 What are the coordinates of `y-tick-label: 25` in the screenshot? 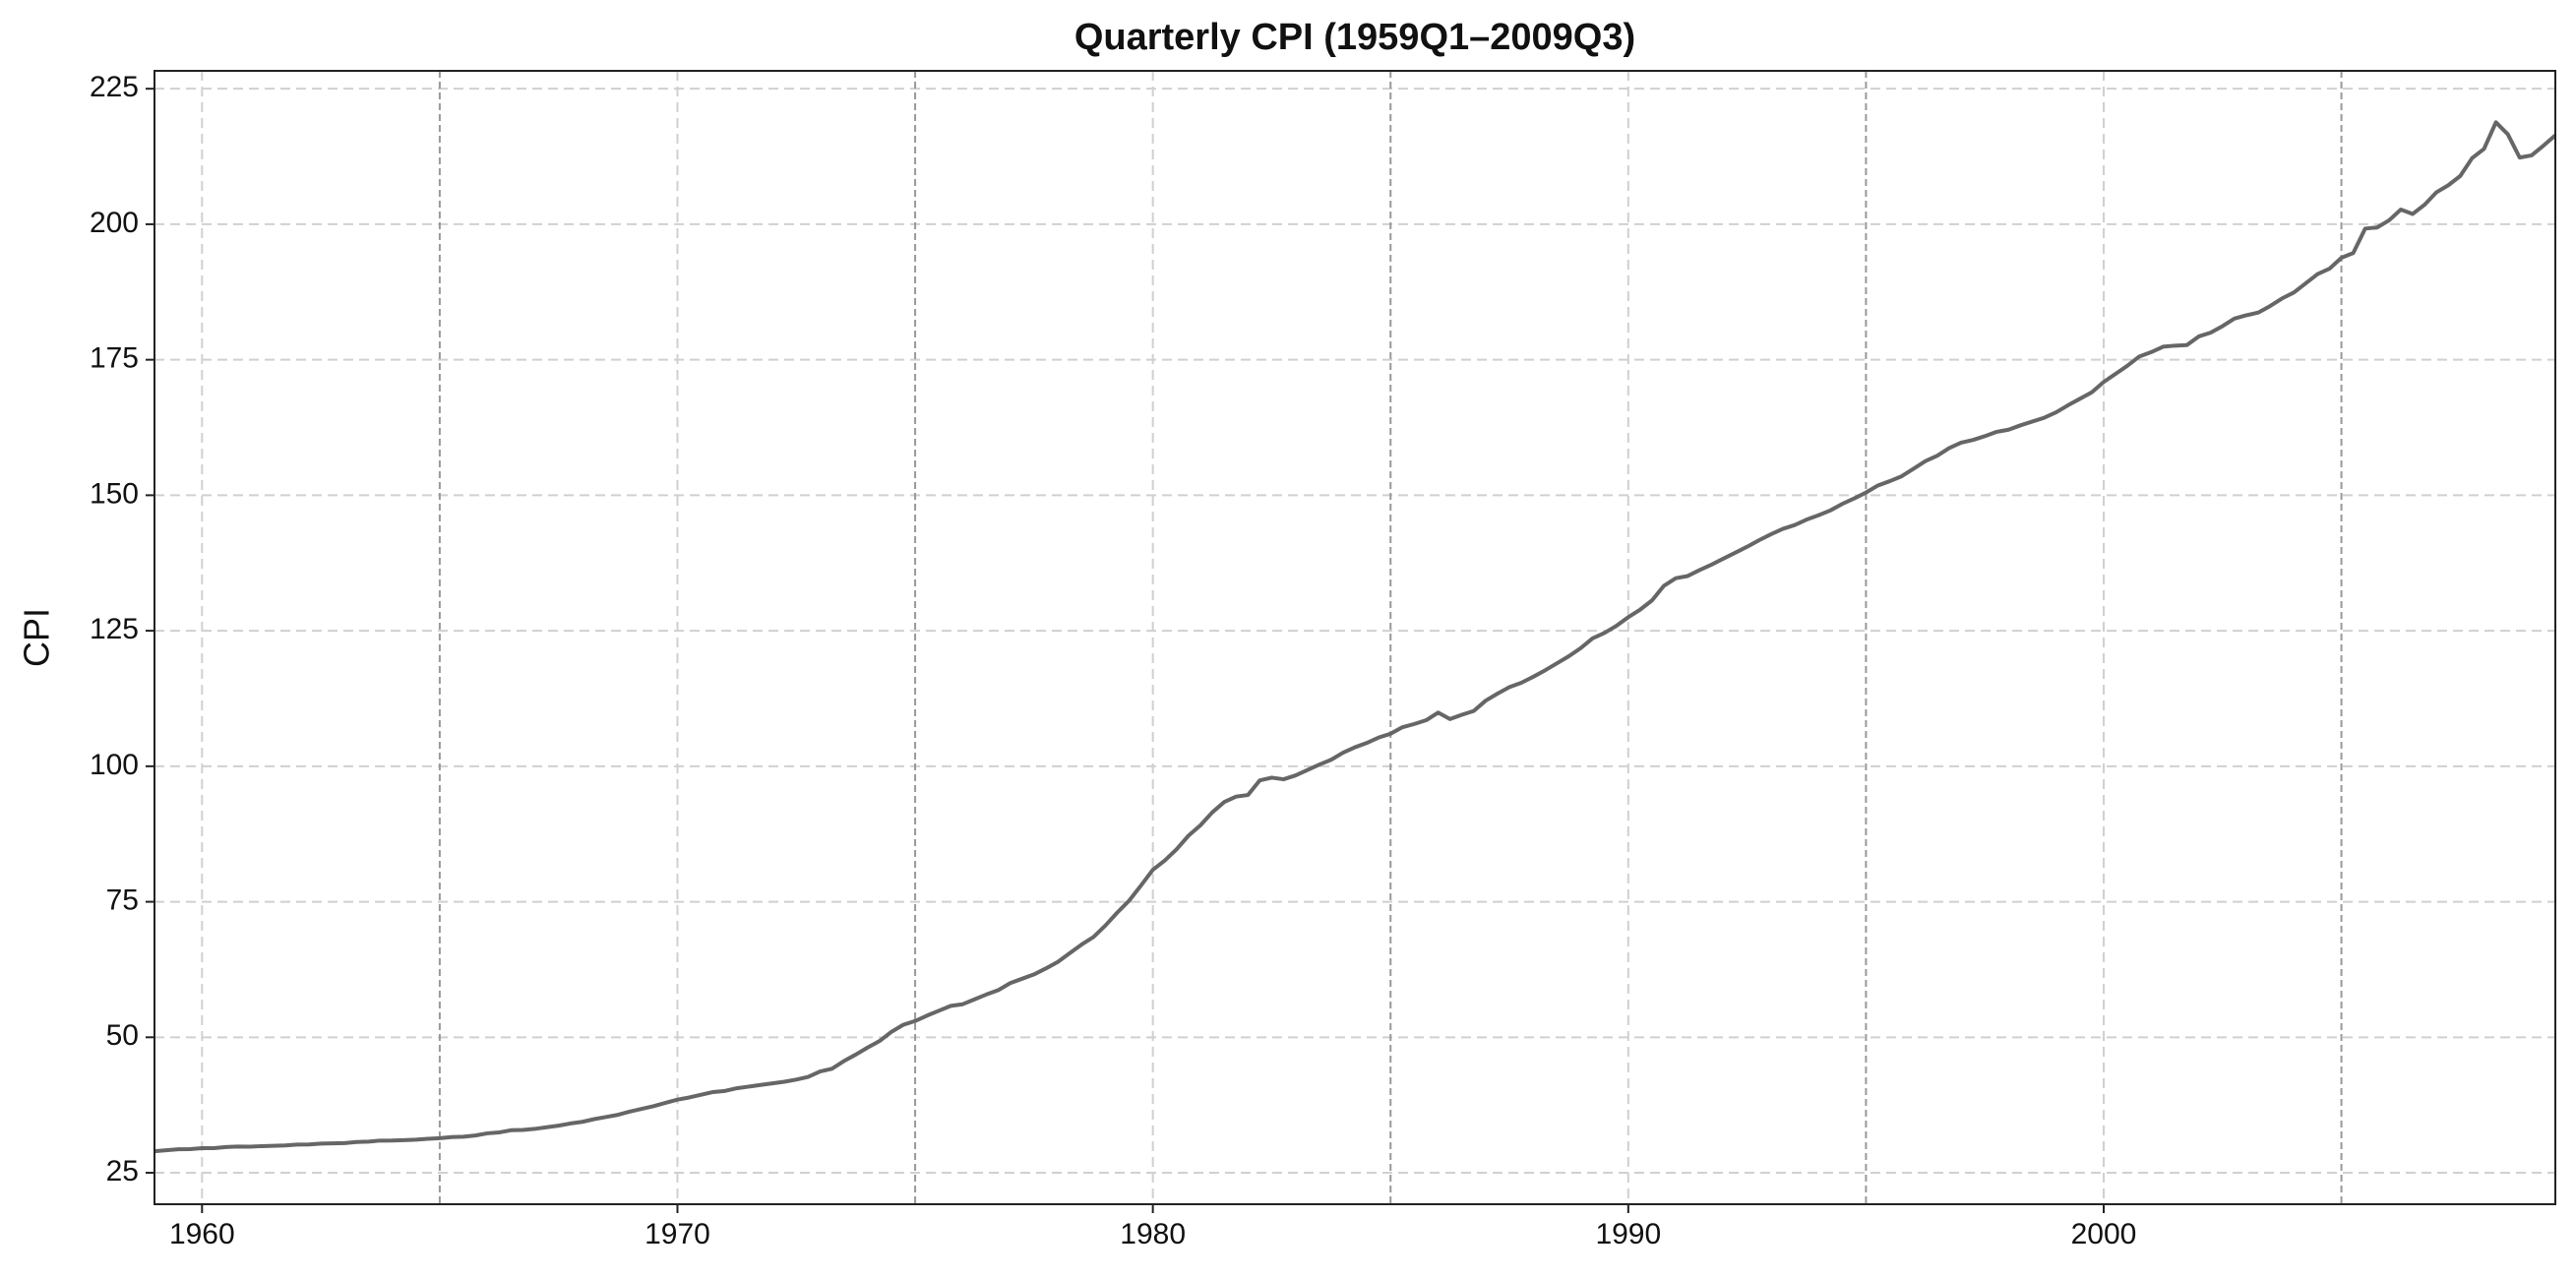 It's located at (122, 1171).